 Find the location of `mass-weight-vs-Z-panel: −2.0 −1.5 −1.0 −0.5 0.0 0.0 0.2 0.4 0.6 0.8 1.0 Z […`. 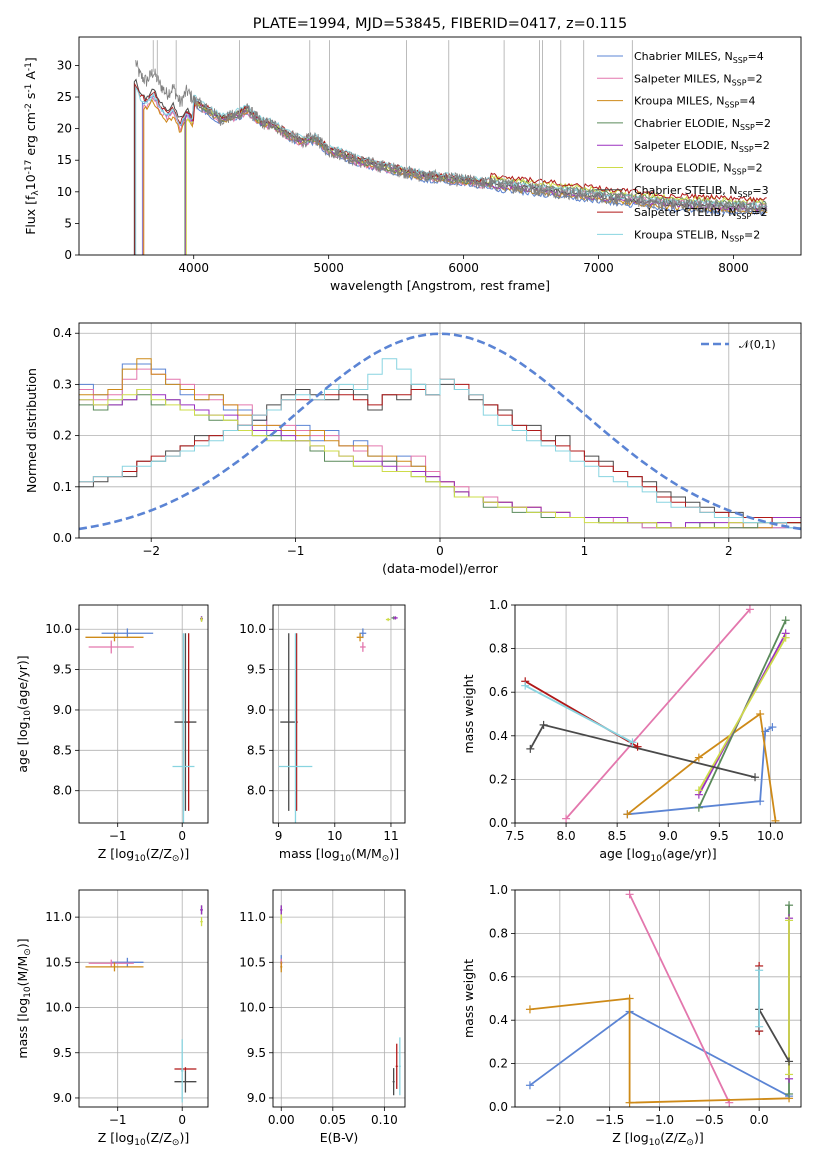

mass-weight-vs-Z-panel: −2.0 −1.5 −1.0 −0.5 0.0 0.0 0.2 0.4 0.6 0.8 1.0 Z [… is located at coordinates (631, 1015).